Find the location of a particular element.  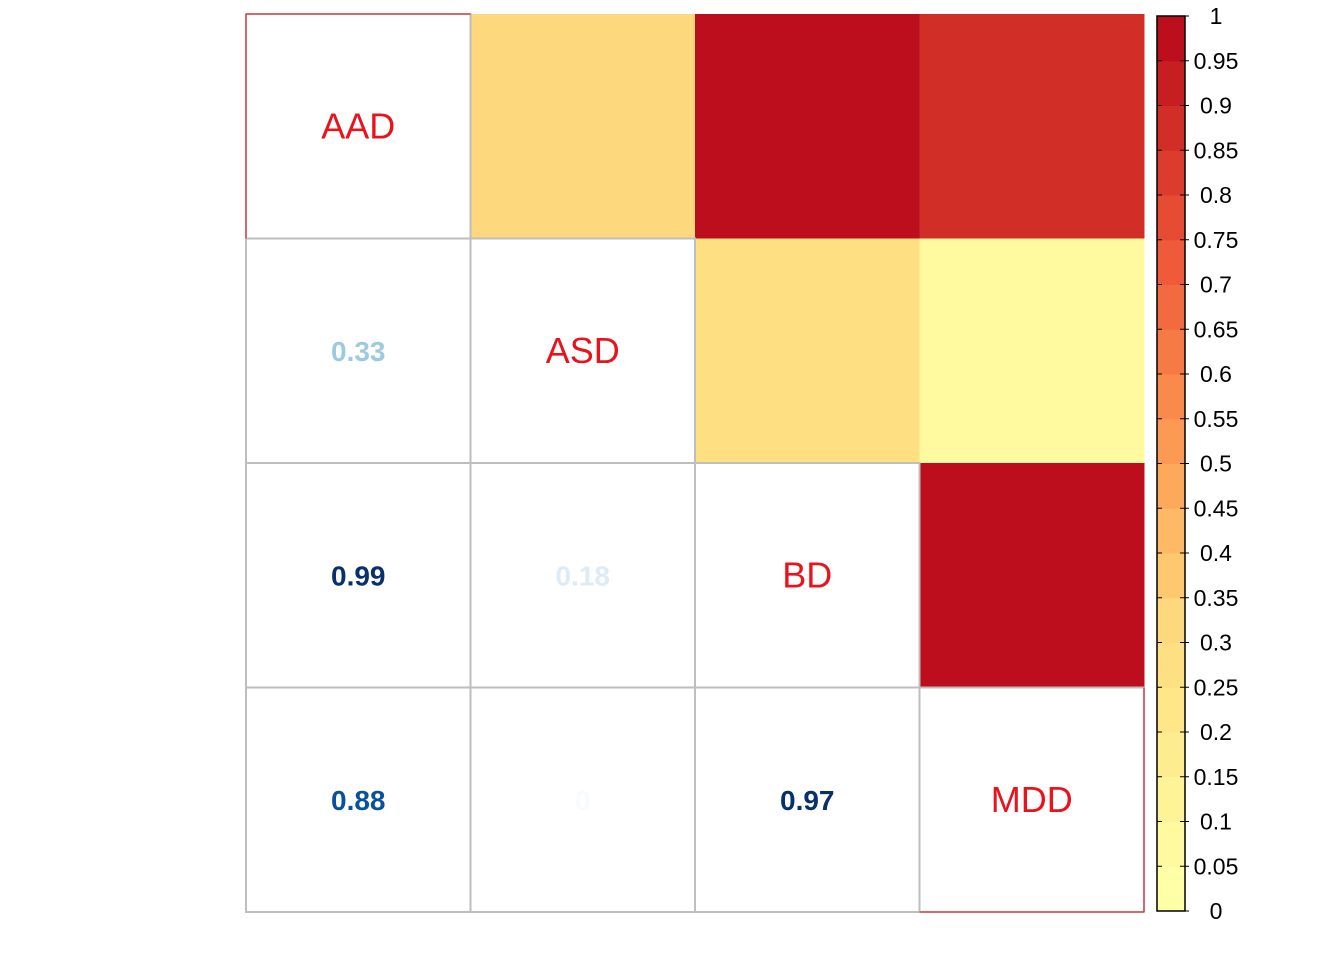

colorbar-tick-label: 0.15 is located at coordinates (1216, 777).